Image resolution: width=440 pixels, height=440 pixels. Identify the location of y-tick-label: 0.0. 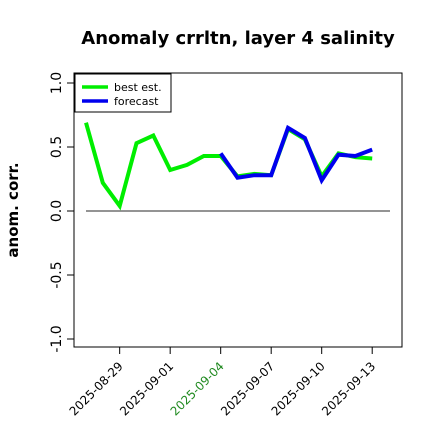
(57, 211).